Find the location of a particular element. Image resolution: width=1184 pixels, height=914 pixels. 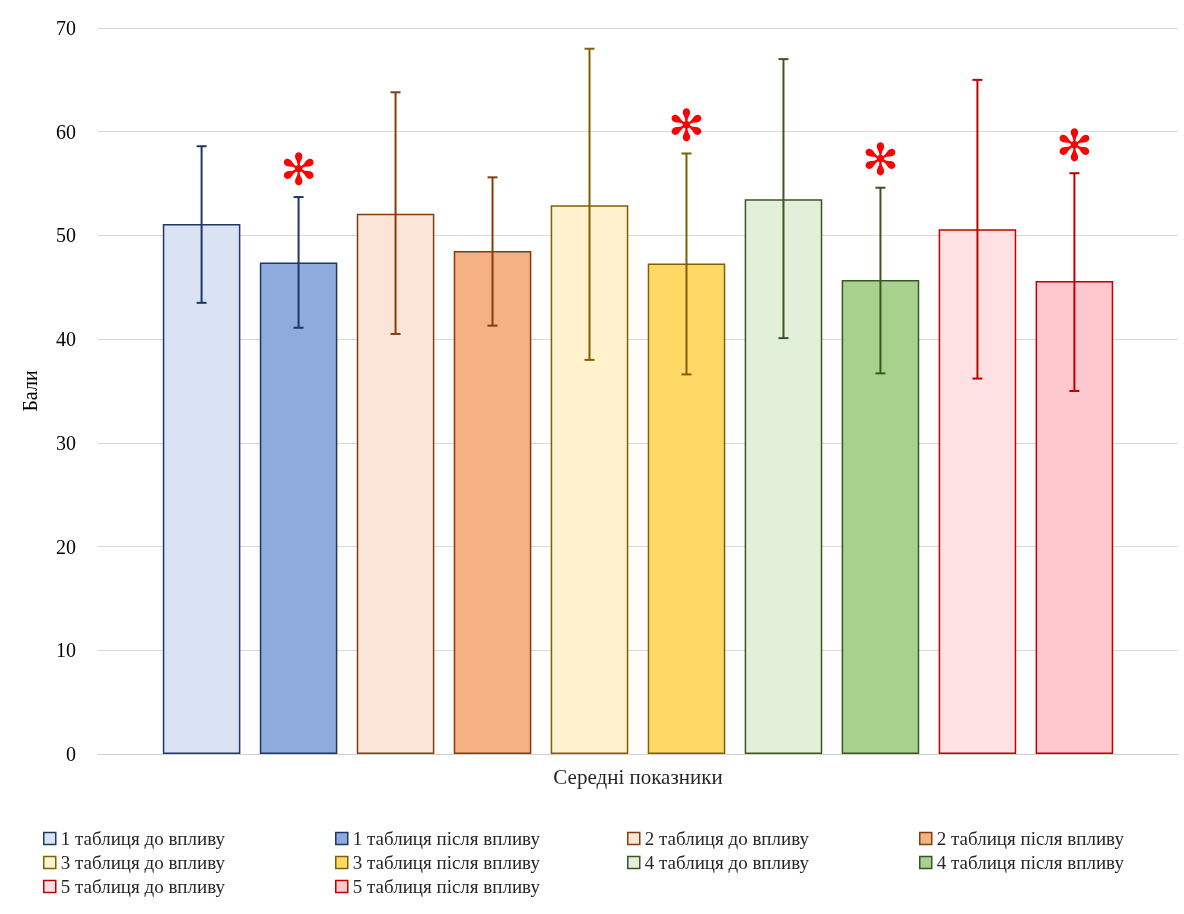

y-tick-label: 20 is located at coordinates (66, 546).